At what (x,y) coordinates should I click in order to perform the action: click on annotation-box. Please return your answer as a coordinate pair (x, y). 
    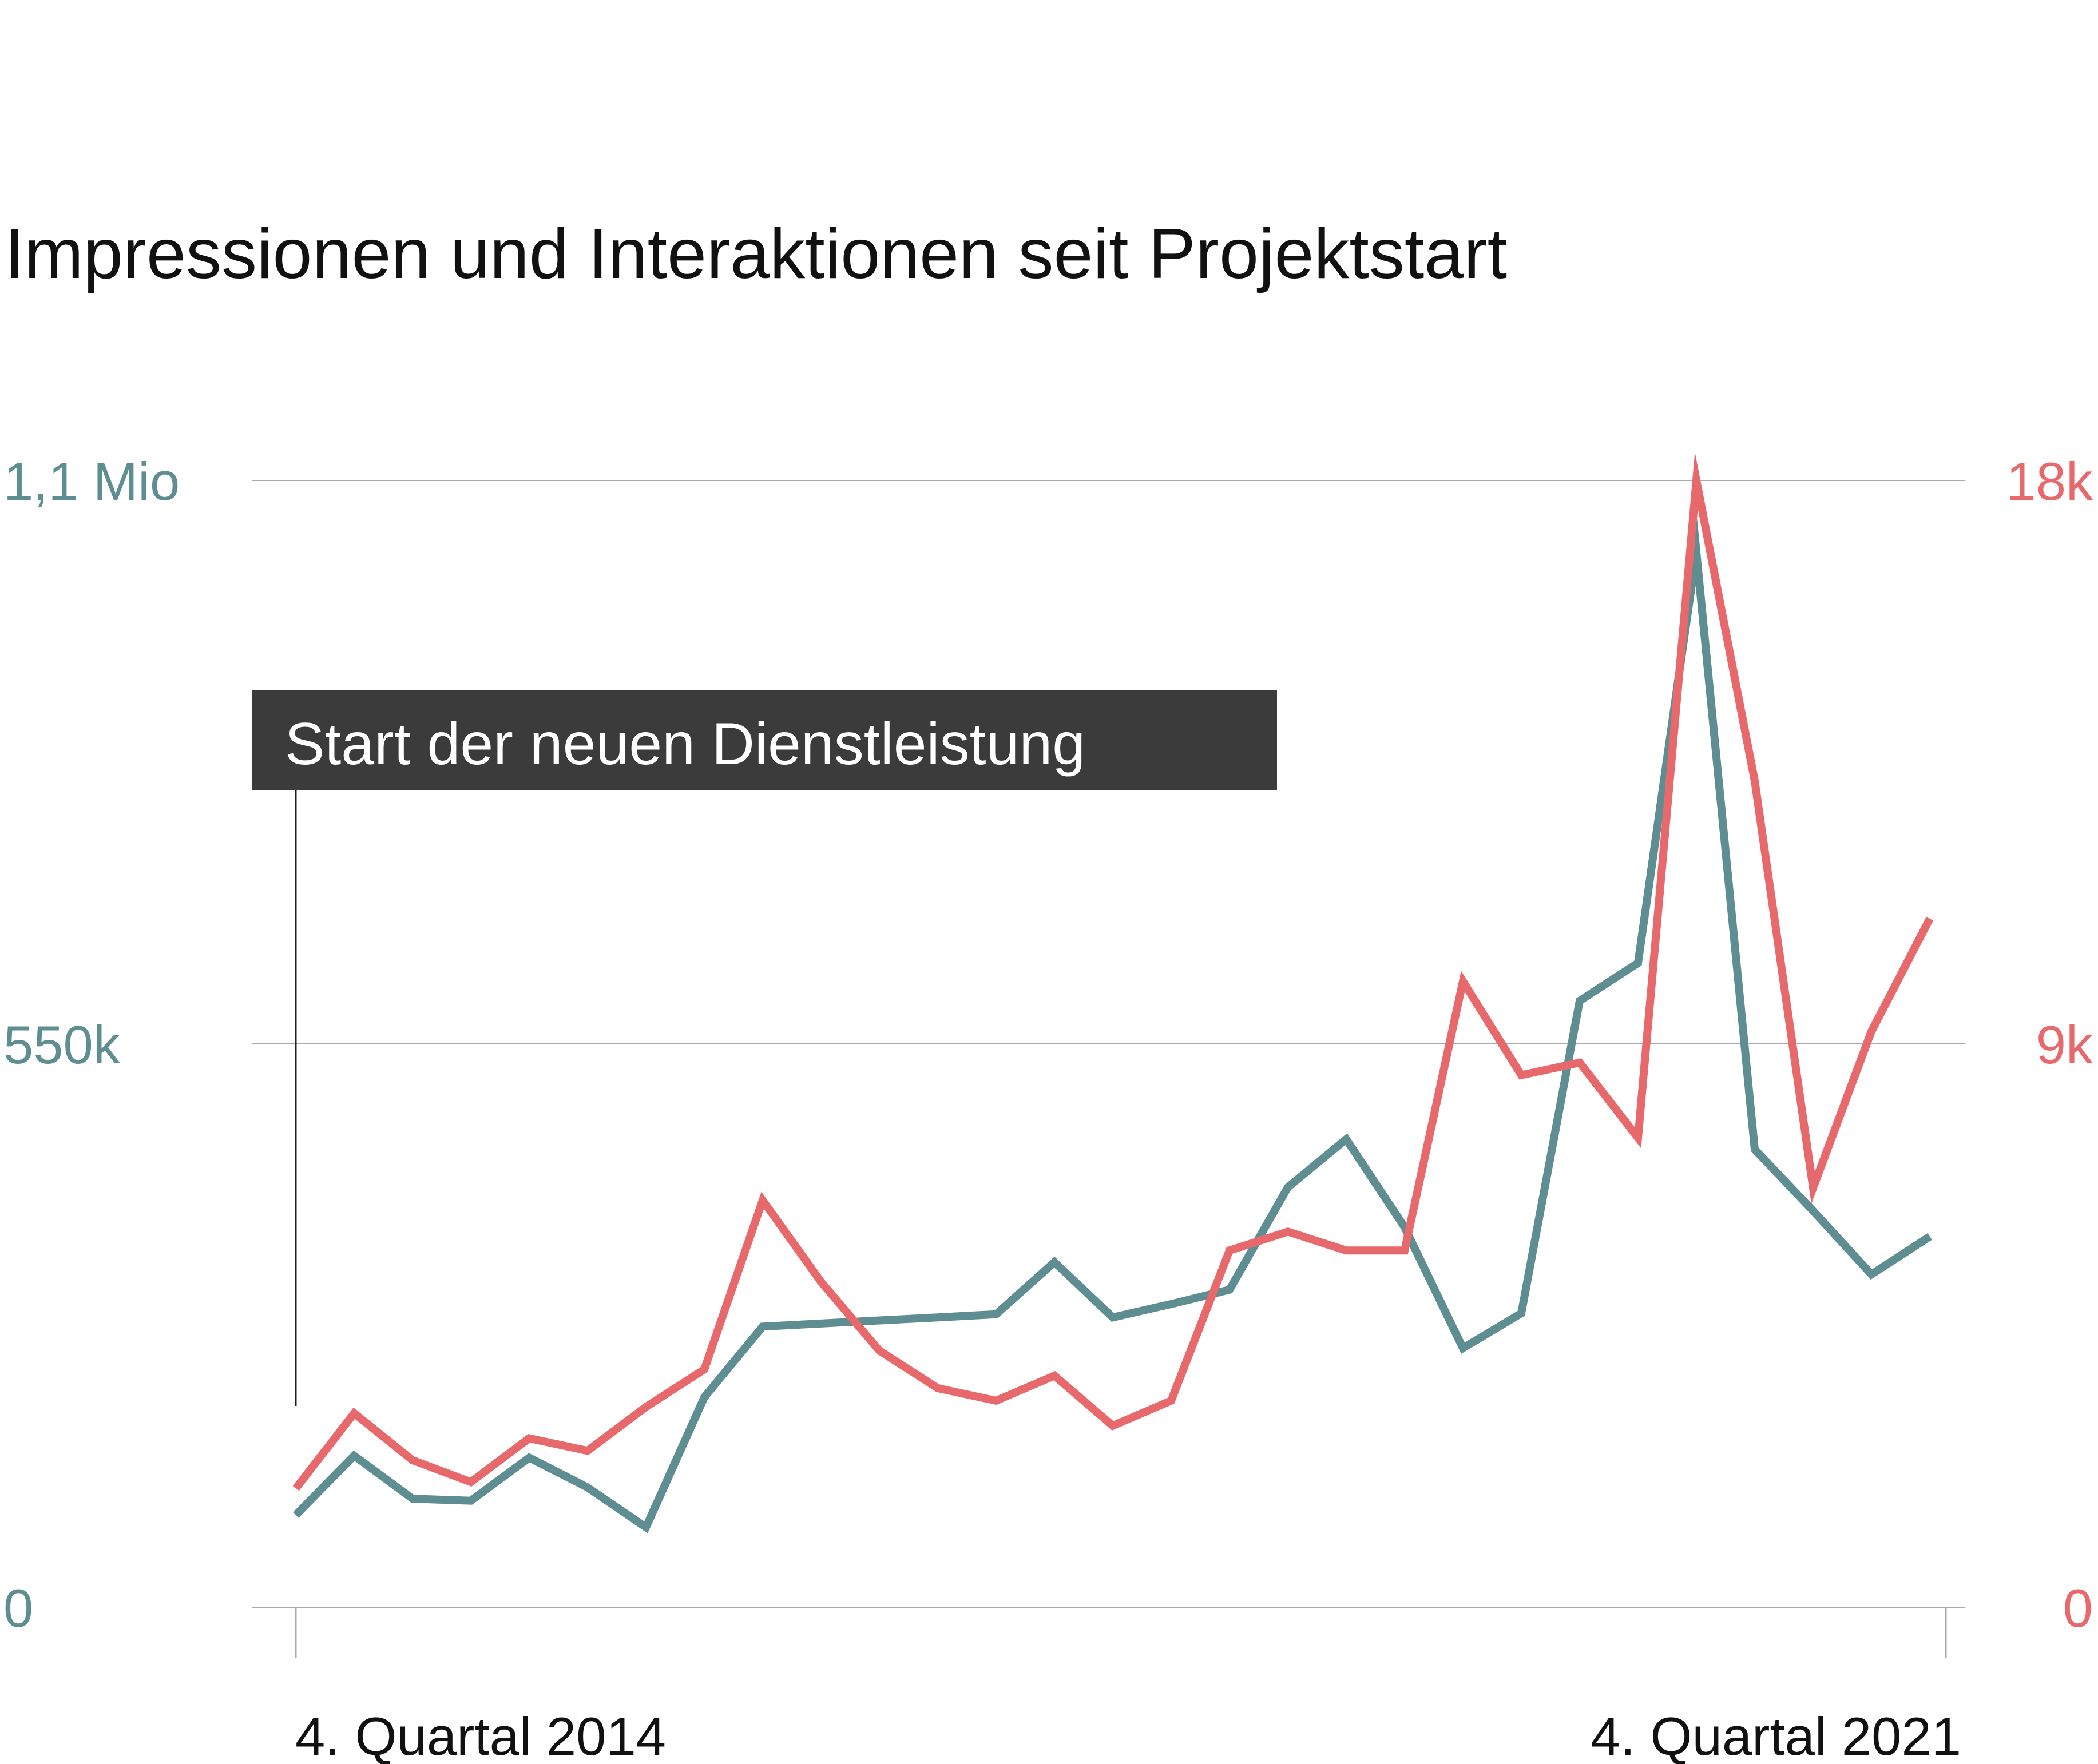
    Looking at the image, I should click on (764, 740).